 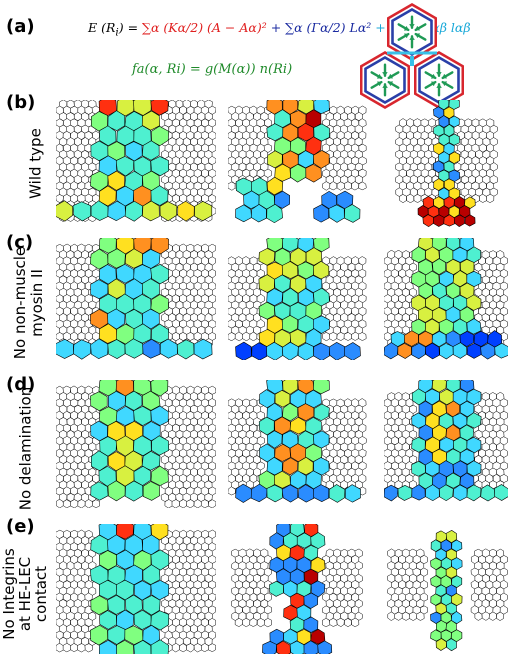 I want to click on tissue-no-delamination-t1, so click(x=136, y=444).